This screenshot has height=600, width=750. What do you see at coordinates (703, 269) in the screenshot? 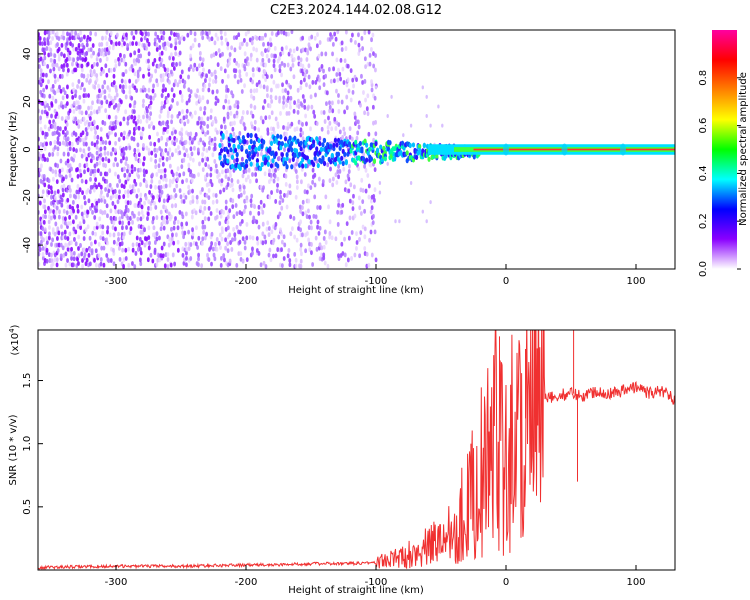
I see `colorbar-tick-label: 0.0` at bounding box center [703, 269].